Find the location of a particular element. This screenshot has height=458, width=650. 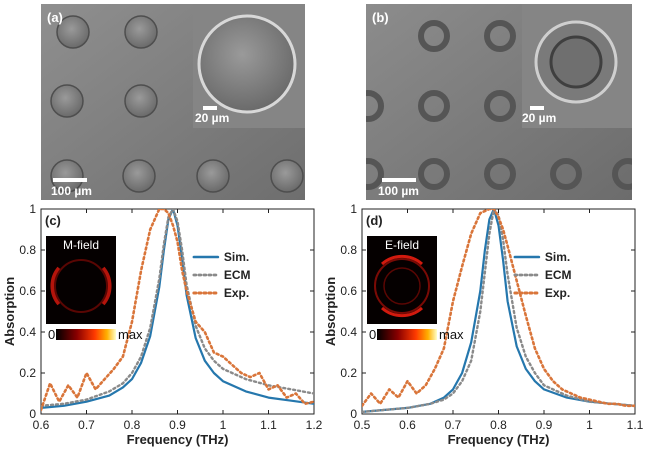

panel-label-b: (b) is located at coordinates (380, 17).